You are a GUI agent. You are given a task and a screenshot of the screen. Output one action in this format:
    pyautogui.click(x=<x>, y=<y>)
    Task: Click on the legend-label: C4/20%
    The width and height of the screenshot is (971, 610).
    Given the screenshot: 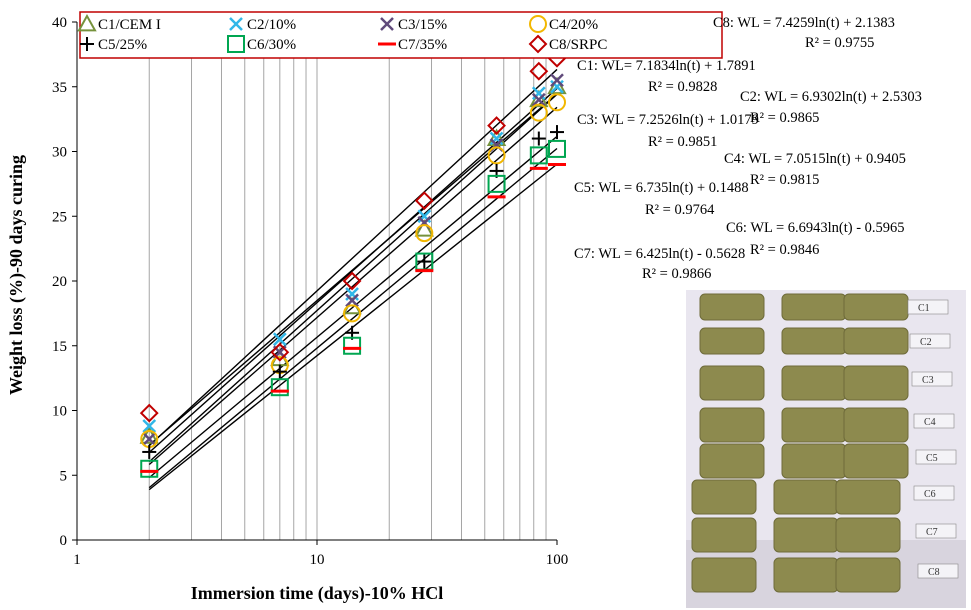 What is the action you would take?
    pyautogui.click(x=573, y=25)
    